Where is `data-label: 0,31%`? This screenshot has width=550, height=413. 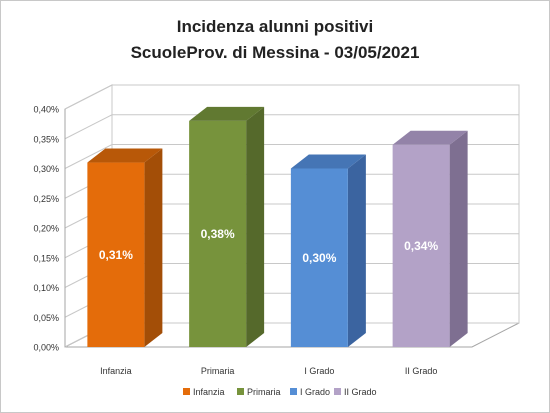
data-label: 0,31% is located at coordinates (116, 255).